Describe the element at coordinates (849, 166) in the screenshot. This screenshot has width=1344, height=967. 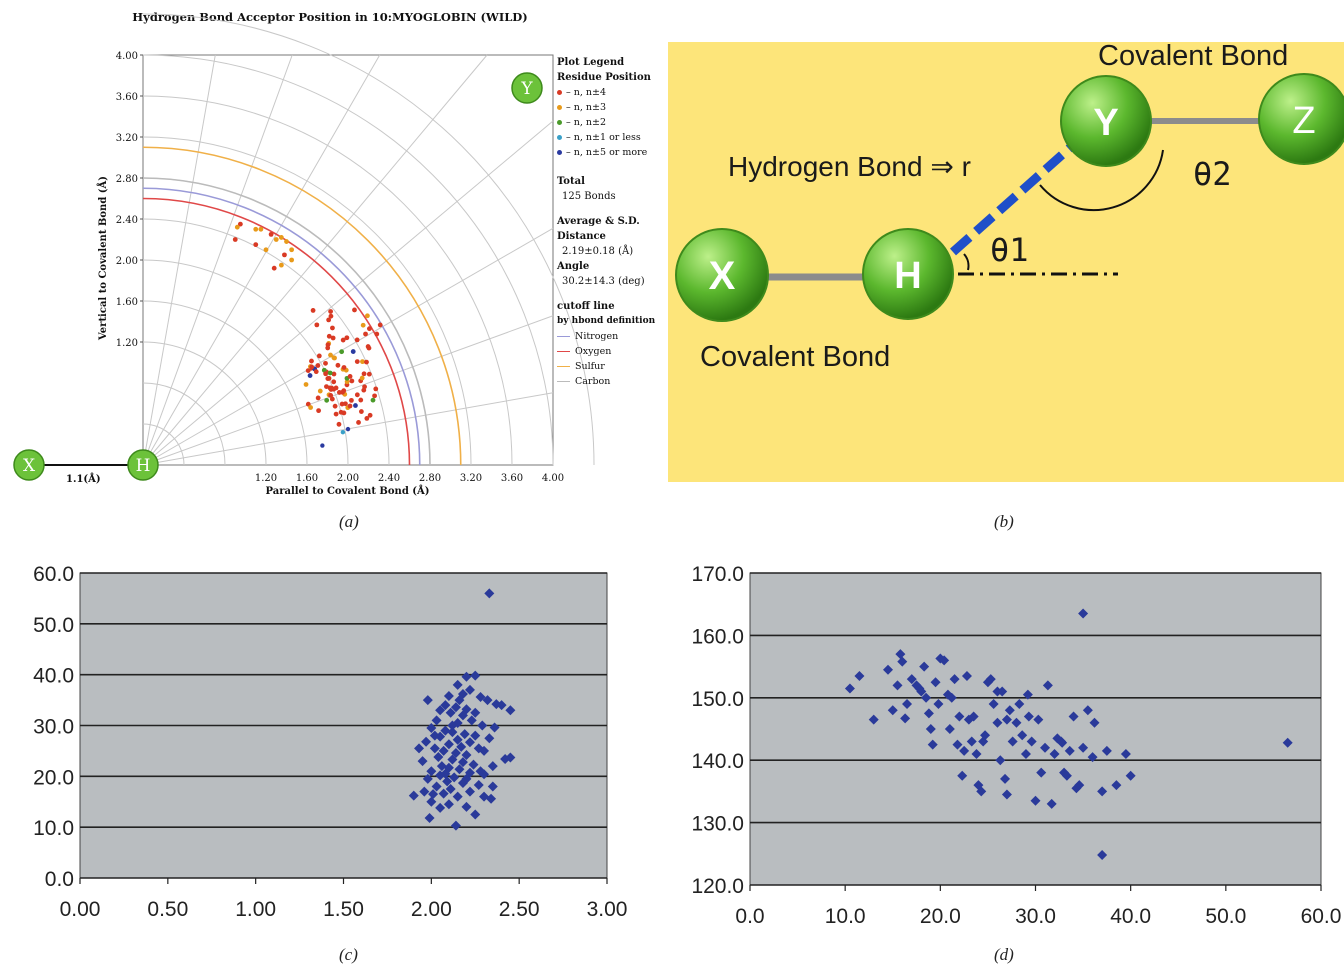
I see `hydrogen-bond-label: Hydrogen Bond ⇒ r` at that location.